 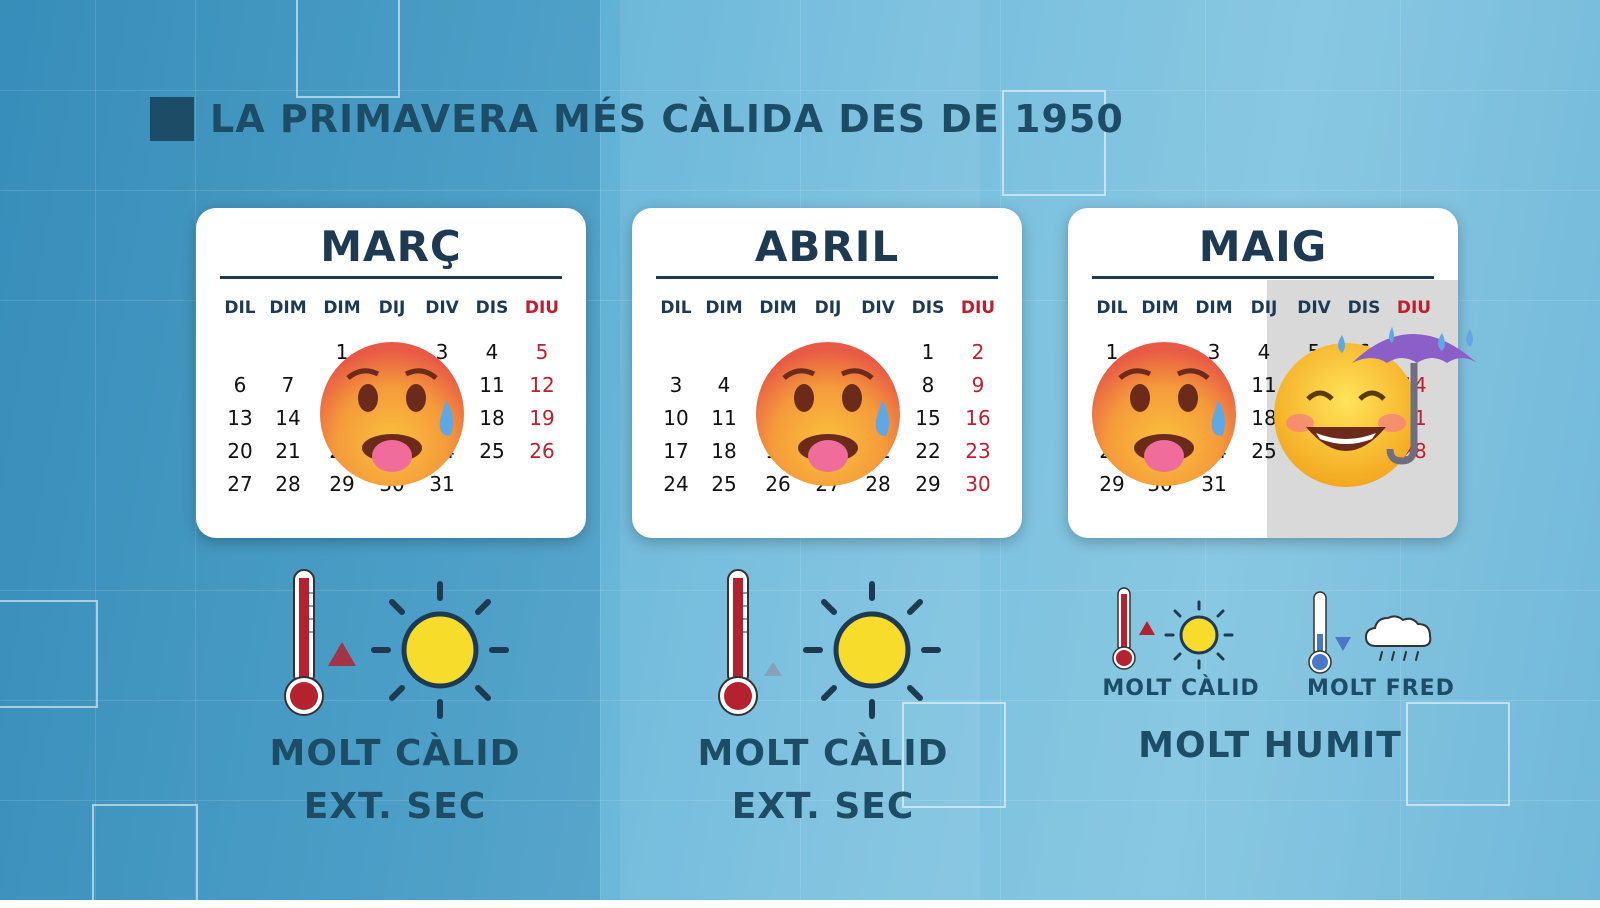 What do you see at coordinates (978, 451) in the screenshot?
I see `calendar-day: 23` at bounding box center [978, 451].